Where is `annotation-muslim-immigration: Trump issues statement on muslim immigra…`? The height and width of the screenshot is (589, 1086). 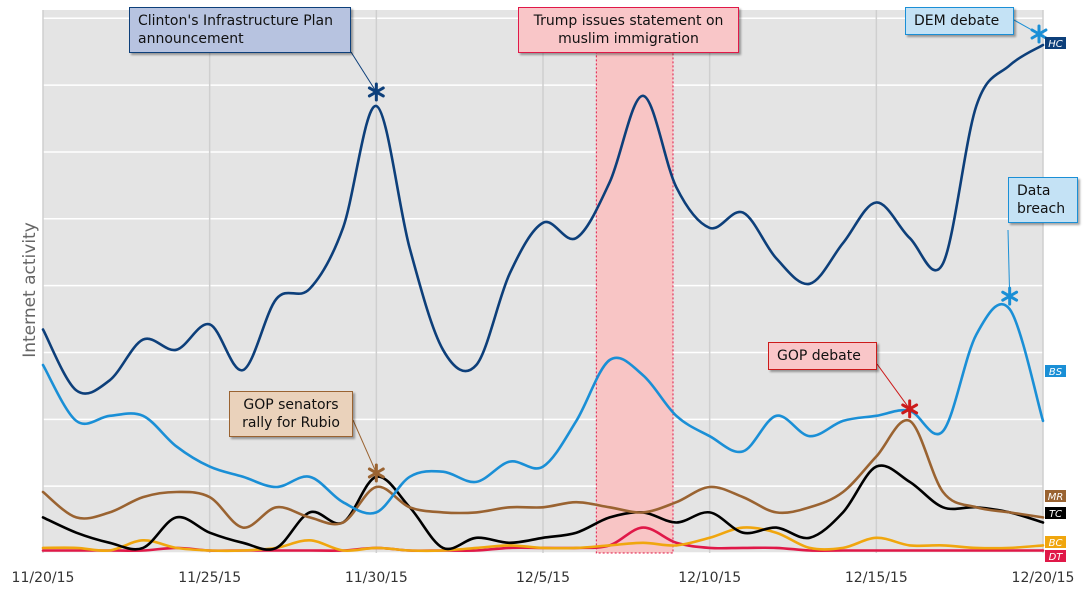
annotation-muslim-immigration: Trump issues statement on muslim immigra… is located at coordinates (628, 30).